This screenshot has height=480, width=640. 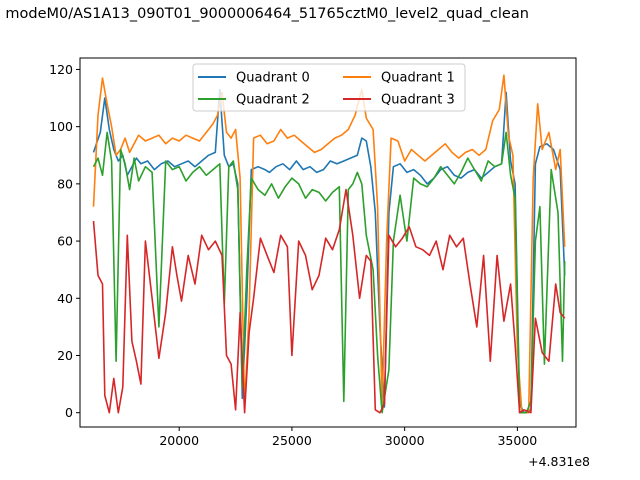 What do you see at coordinates (348, 437) in the screenshot?
I see `x-axis: 20000 25000 30000 35000` at bounding box center [348, 437].